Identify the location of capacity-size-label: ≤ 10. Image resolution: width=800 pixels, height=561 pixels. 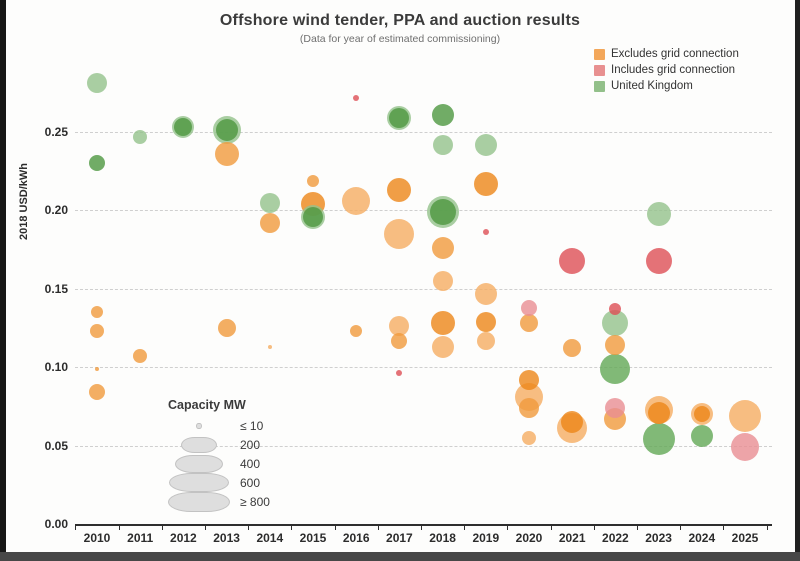
(252, 425).